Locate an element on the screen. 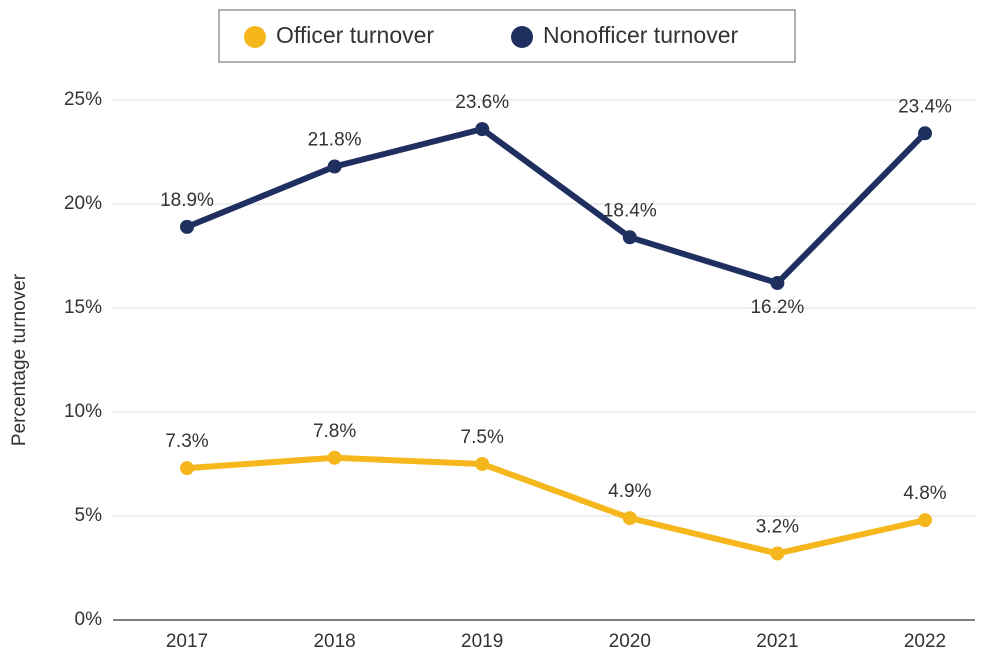  data-label: 16.2% is located at coordinates (777, 307).